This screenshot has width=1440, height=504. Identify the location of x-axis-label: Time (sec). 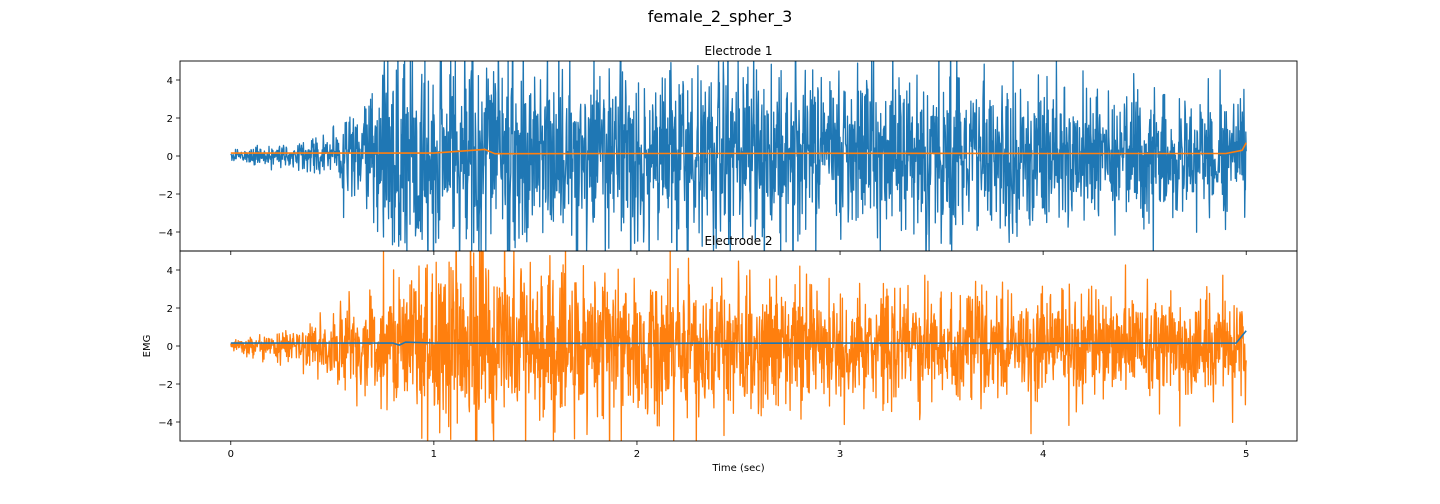
(737, 468).